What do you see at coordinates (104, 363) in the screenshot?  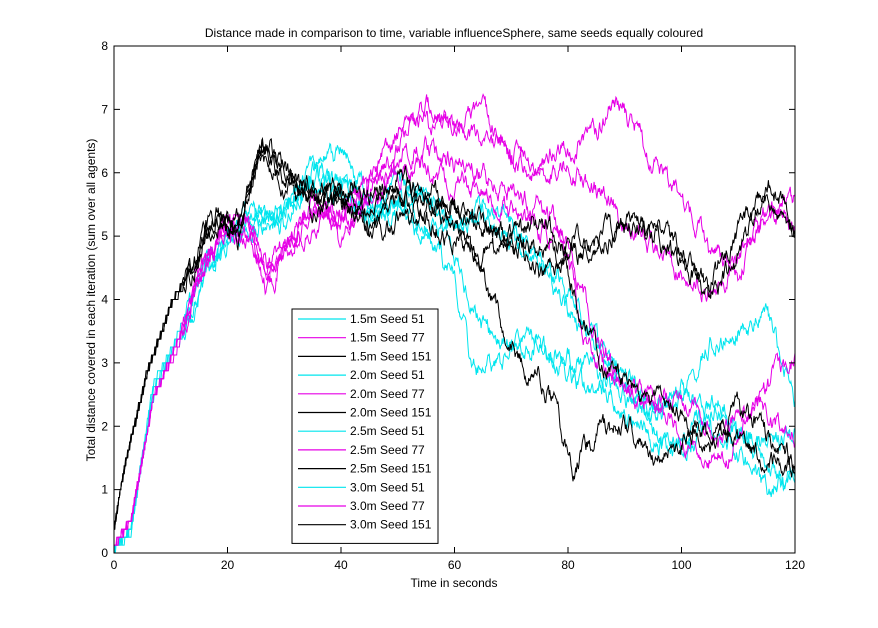 I see `y-tick-label: 3` at bounding box center [104, 363].